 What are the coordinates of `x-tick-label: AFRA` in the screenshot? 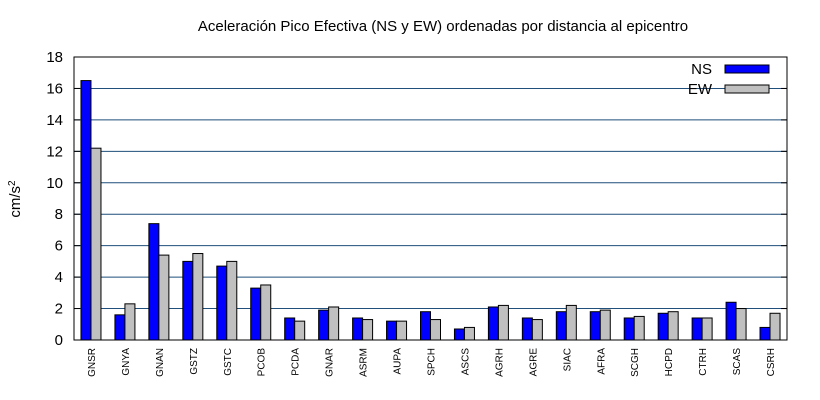 It's located at (601, 361).